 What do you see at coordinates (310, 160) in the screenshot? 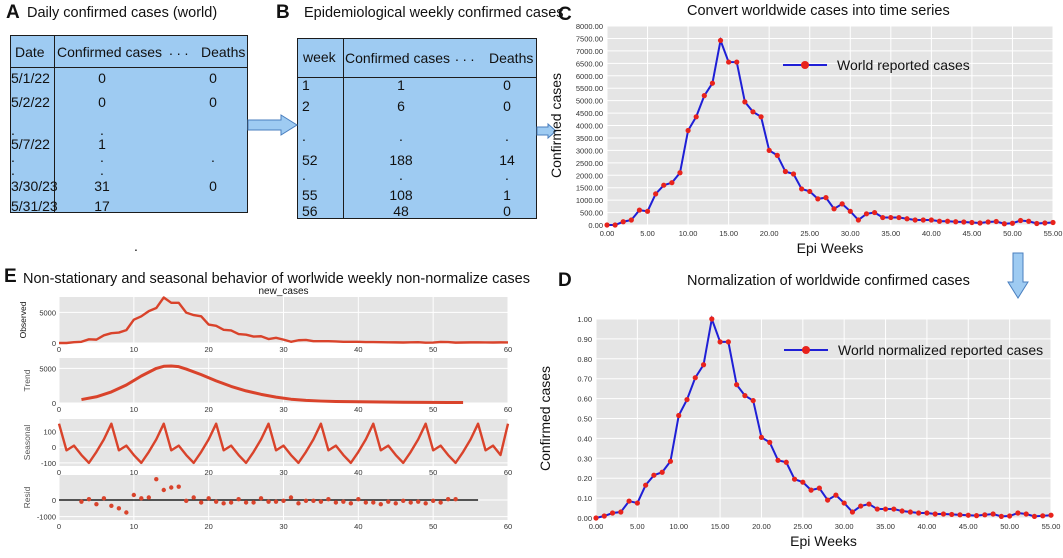
I see `table-b-week-cell: 52` at bounding box center [310, 160].